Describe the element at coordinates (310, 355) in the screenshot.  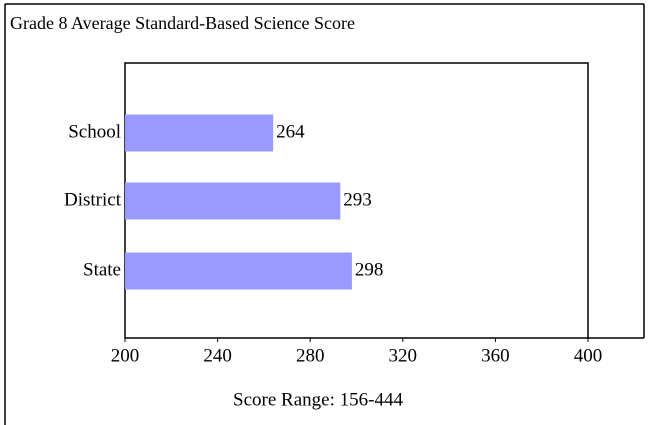
I see `x-tick-label: 280` at that location.